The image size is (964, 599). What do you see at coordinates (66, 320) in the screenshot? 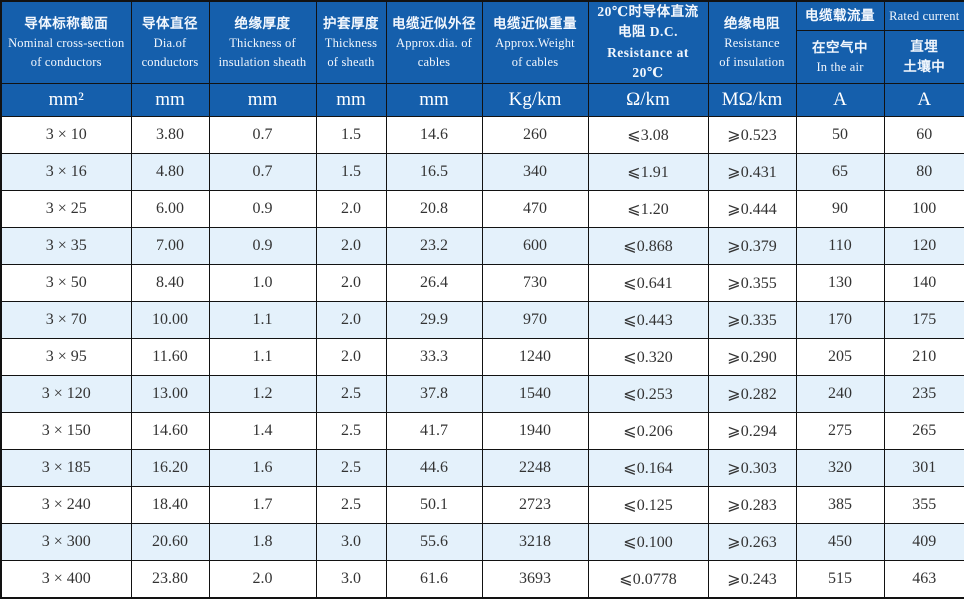
I see `table-cell: 3 × 70` at bounding box center [66, 320].